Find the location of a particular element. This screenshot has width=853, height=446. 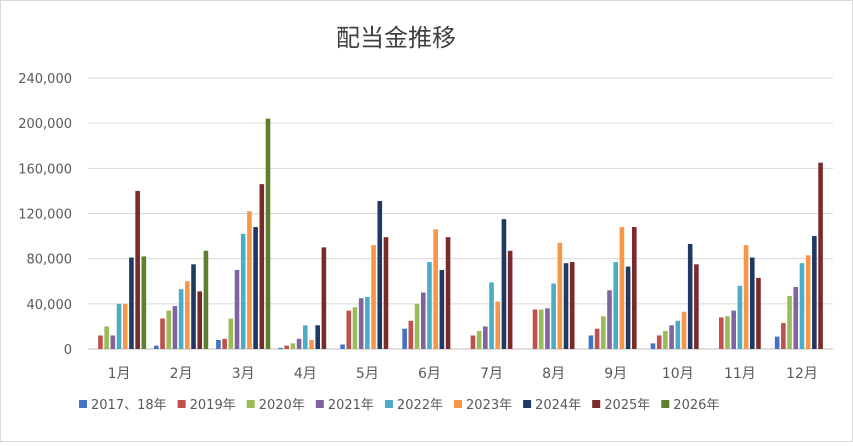

x-tick-label: 5月 is located at coordinates (367, 374).